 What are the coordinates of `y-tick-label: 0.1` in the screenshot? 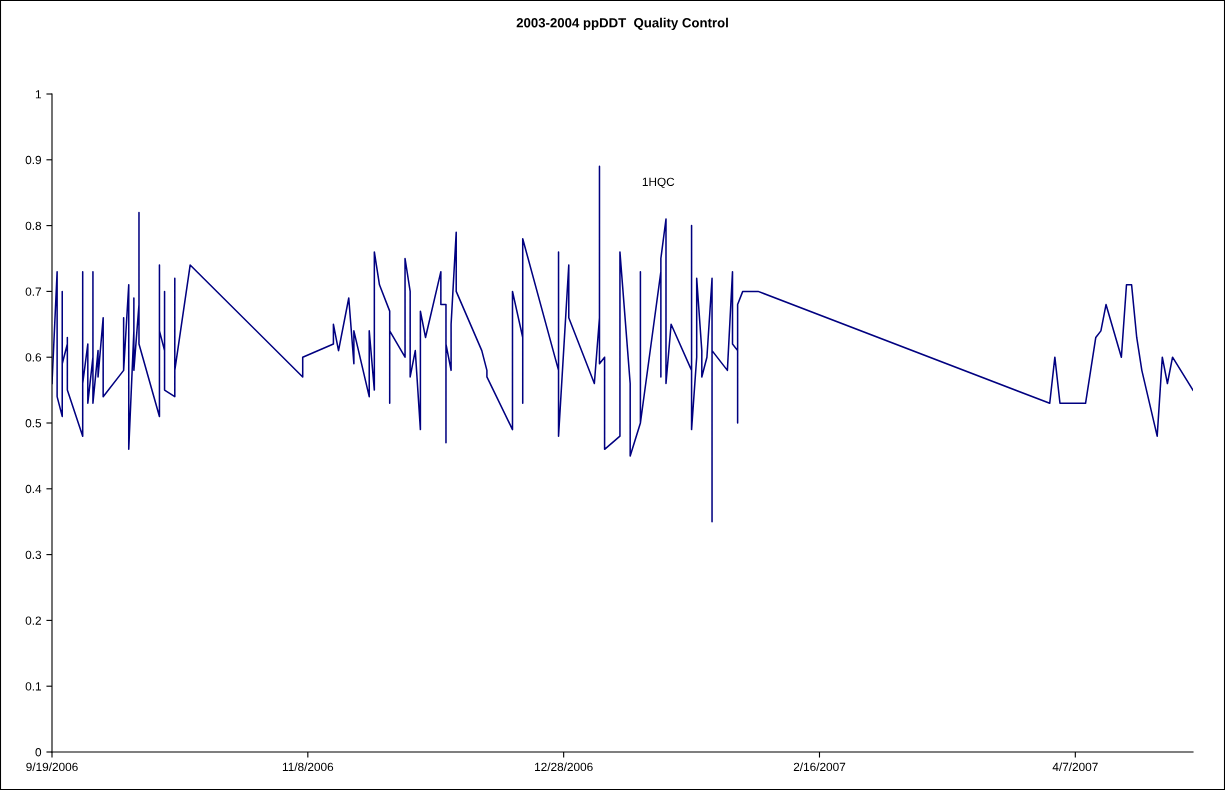 It's located at (33, 686).